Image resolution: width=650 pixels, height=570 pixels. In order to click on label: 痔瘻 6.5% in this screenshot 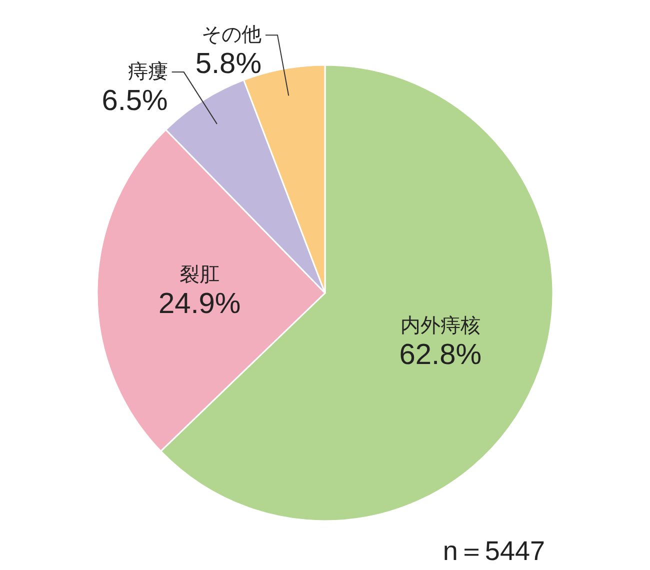, I will do `click(135, 89)`.